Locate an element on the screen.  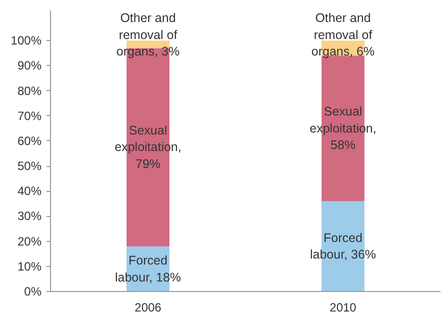
y-tick-label: 0% is located at coordinates (33, 291).